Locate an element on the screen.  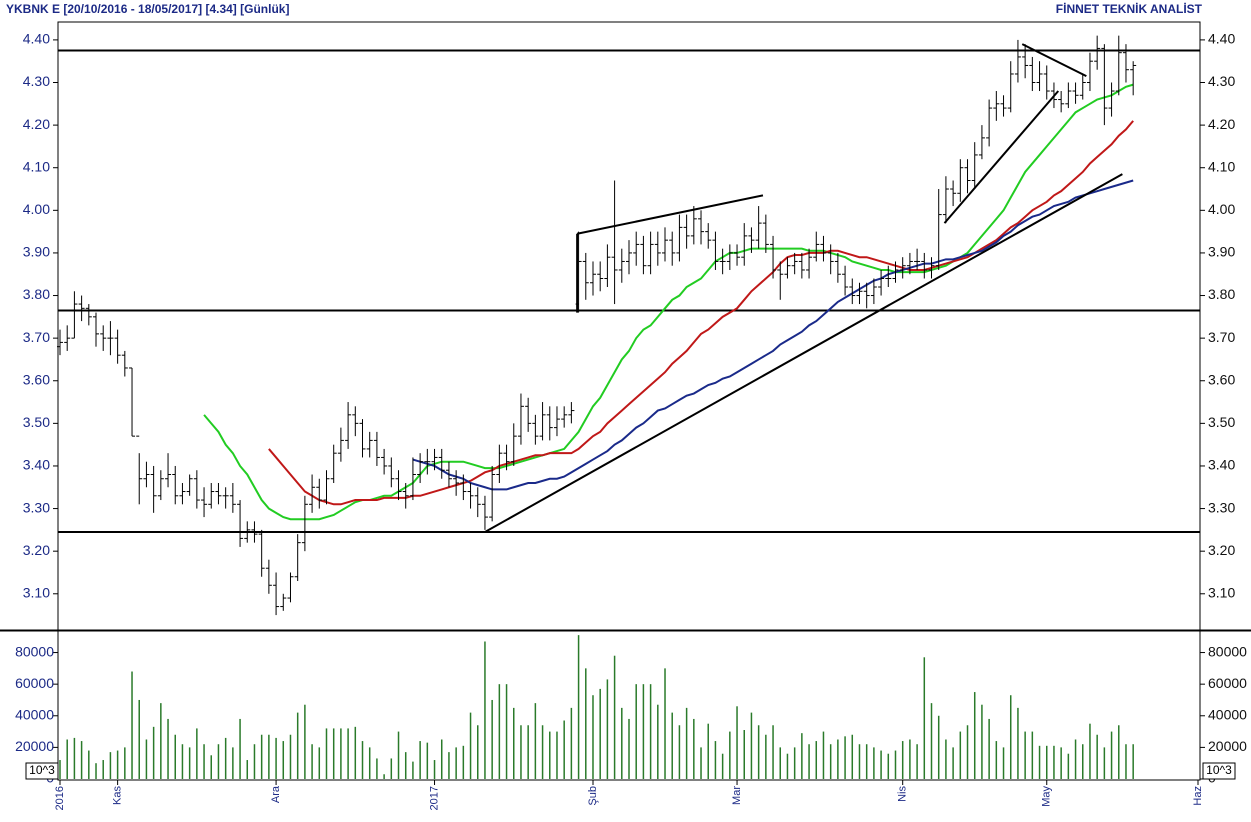
x-tick-label: Ara is located at coordinates (276, 794).